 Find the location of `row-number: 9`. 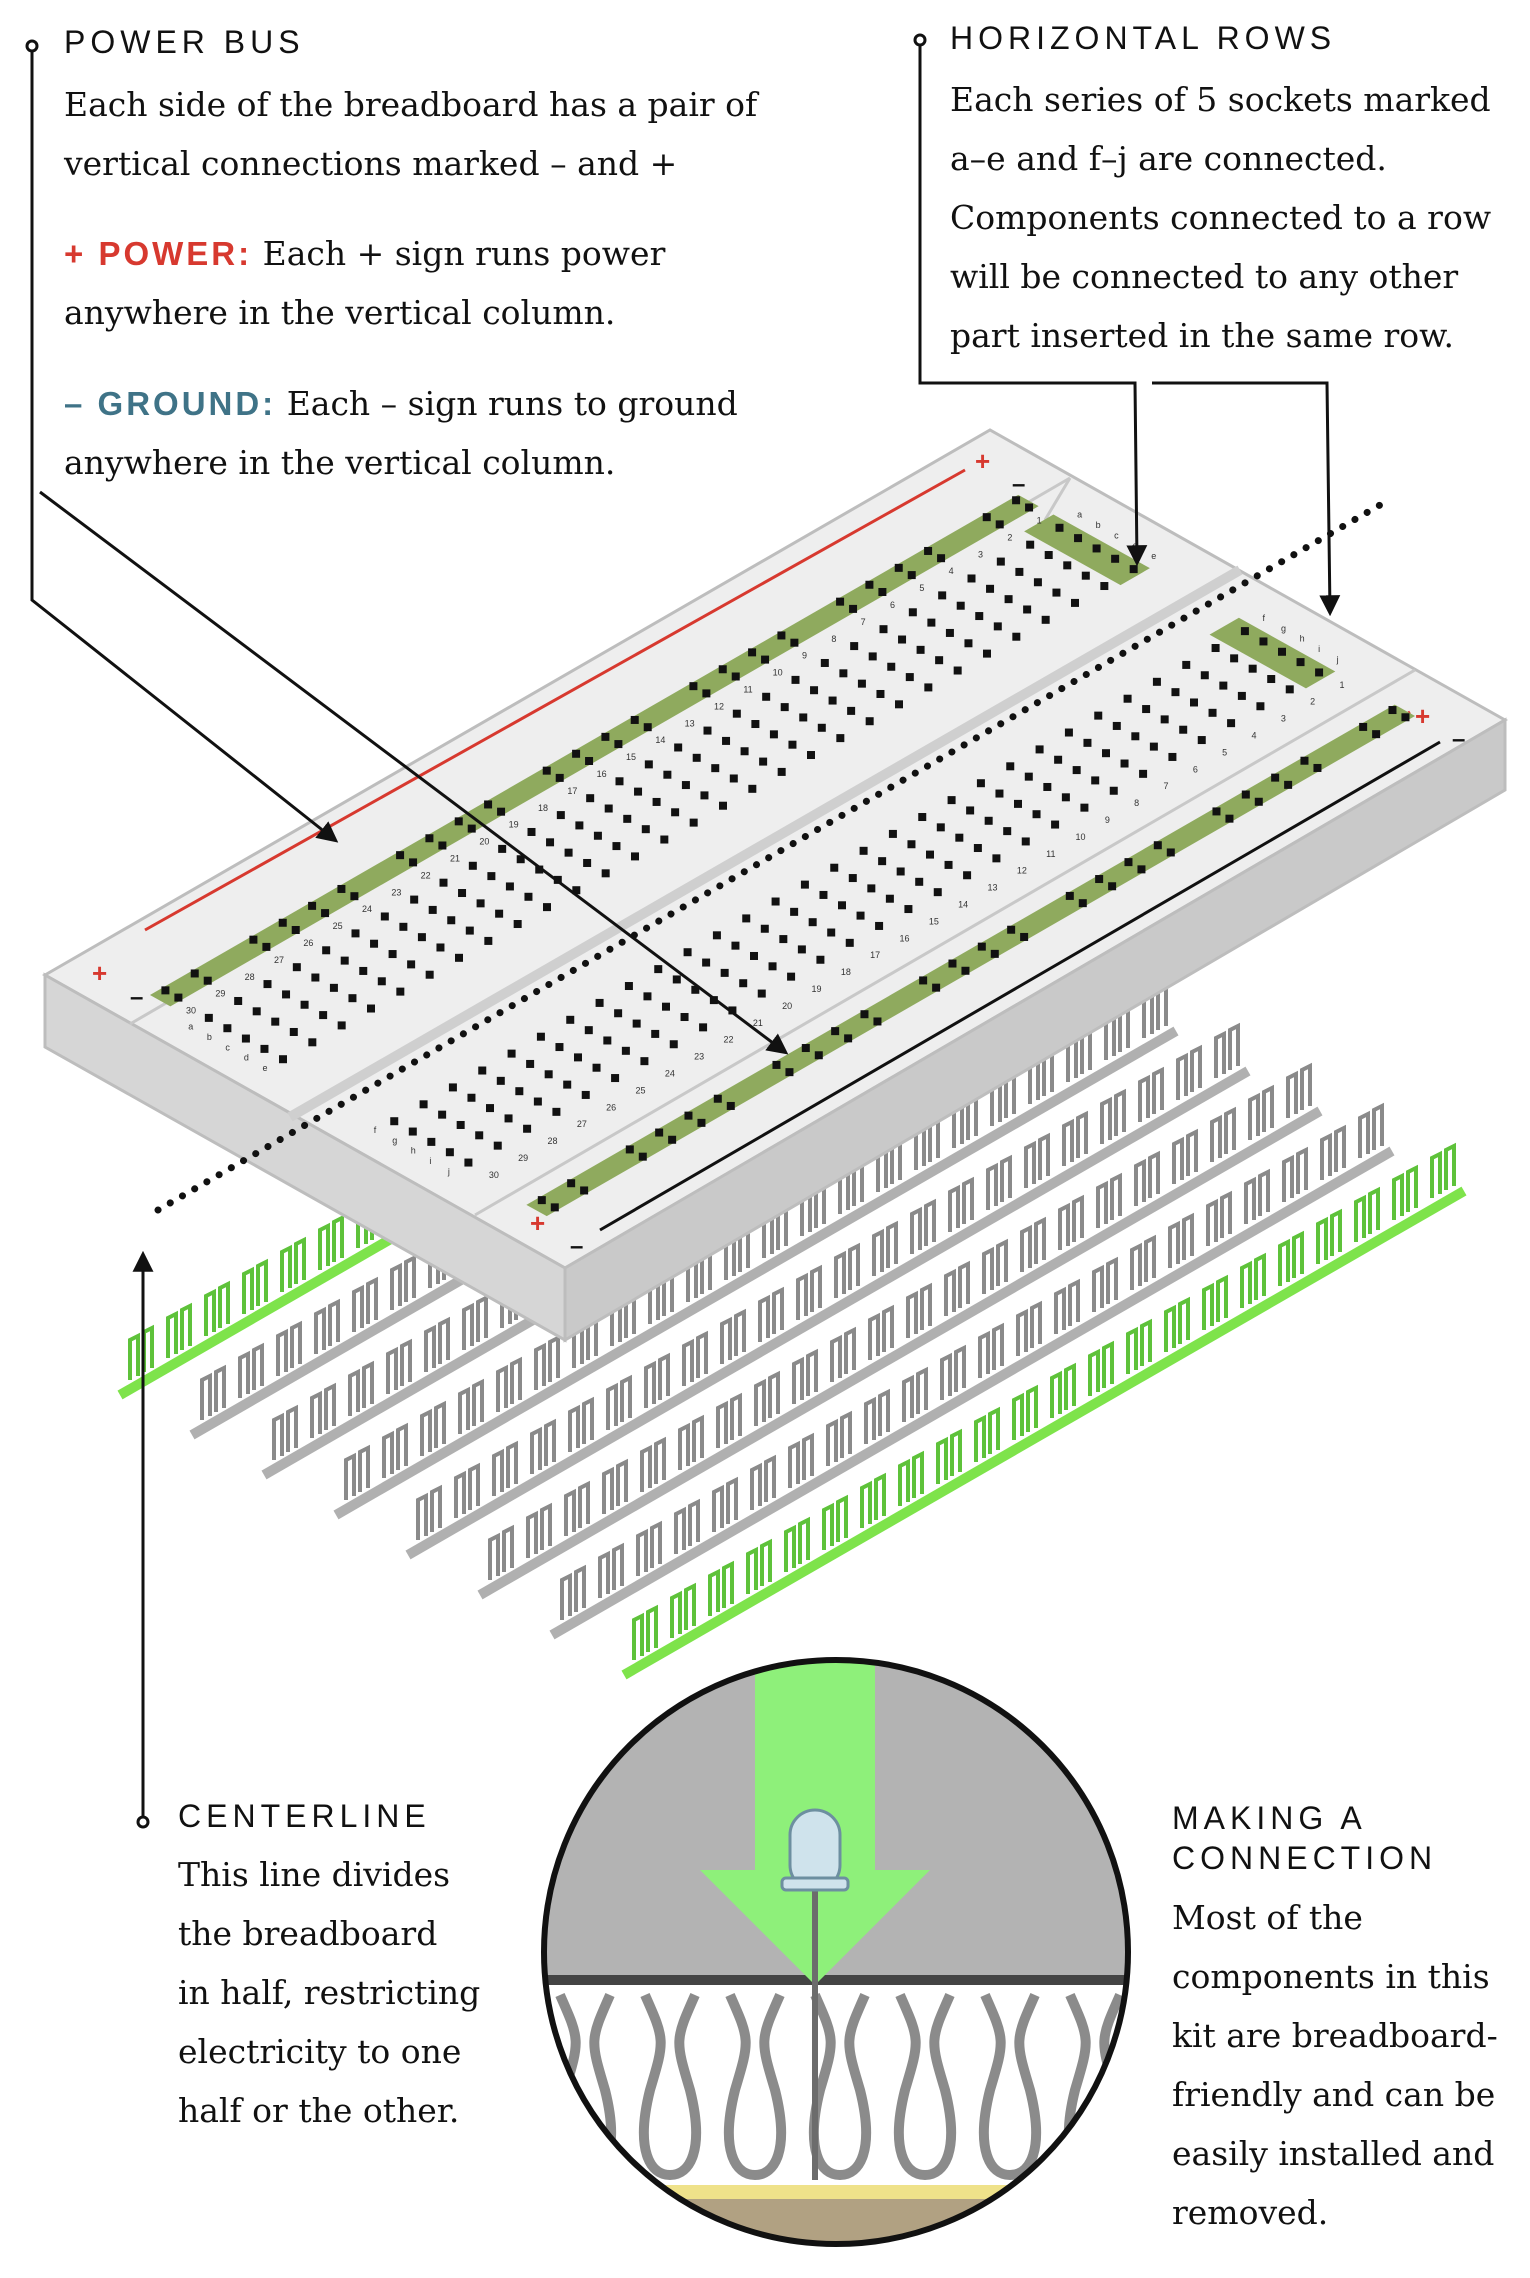

row-number: 9 is located at coordinates (804, 656).